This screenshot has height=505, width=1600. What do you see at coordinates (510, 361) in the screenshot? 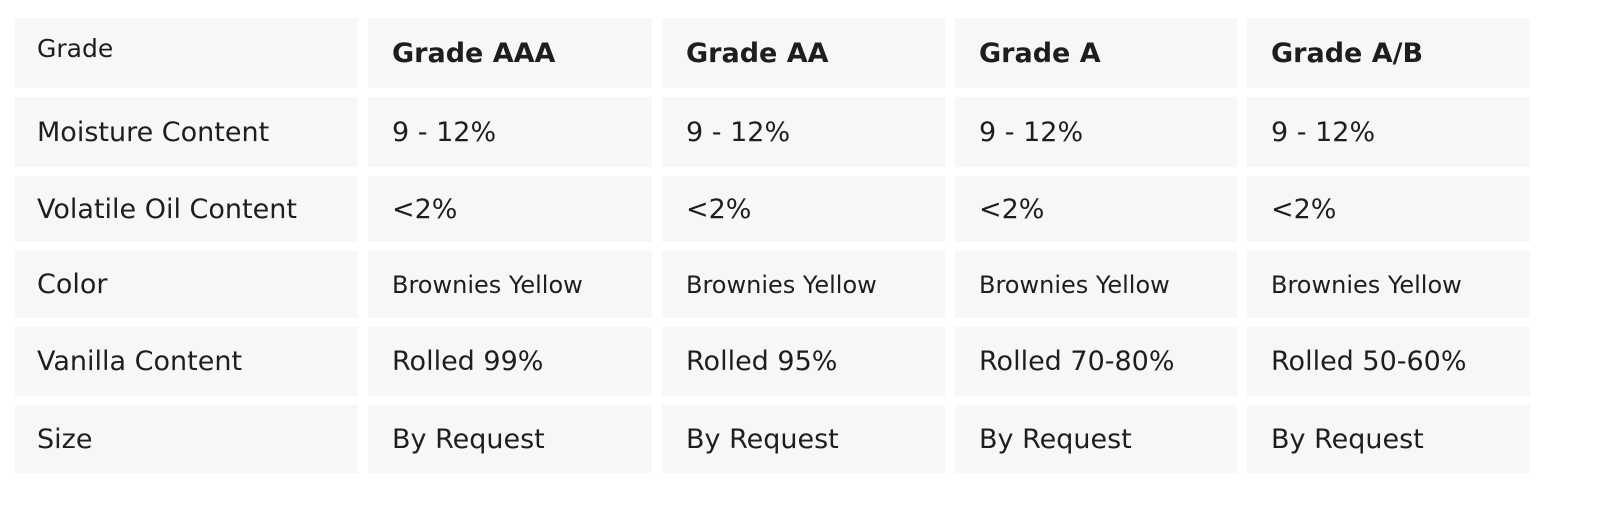
I see `table-cell: Rolled 99%` at bounding box center [510, 361].